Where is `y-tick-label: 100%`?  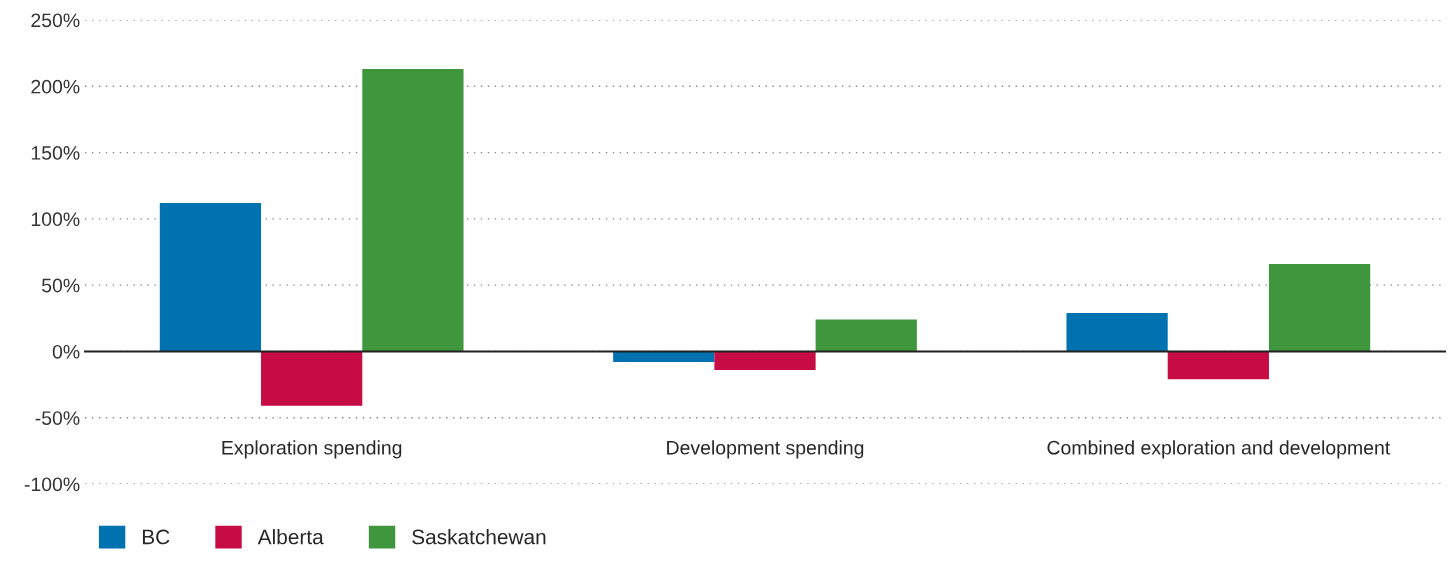
y-tick-label: 100% is located at coordinates (55, 219).